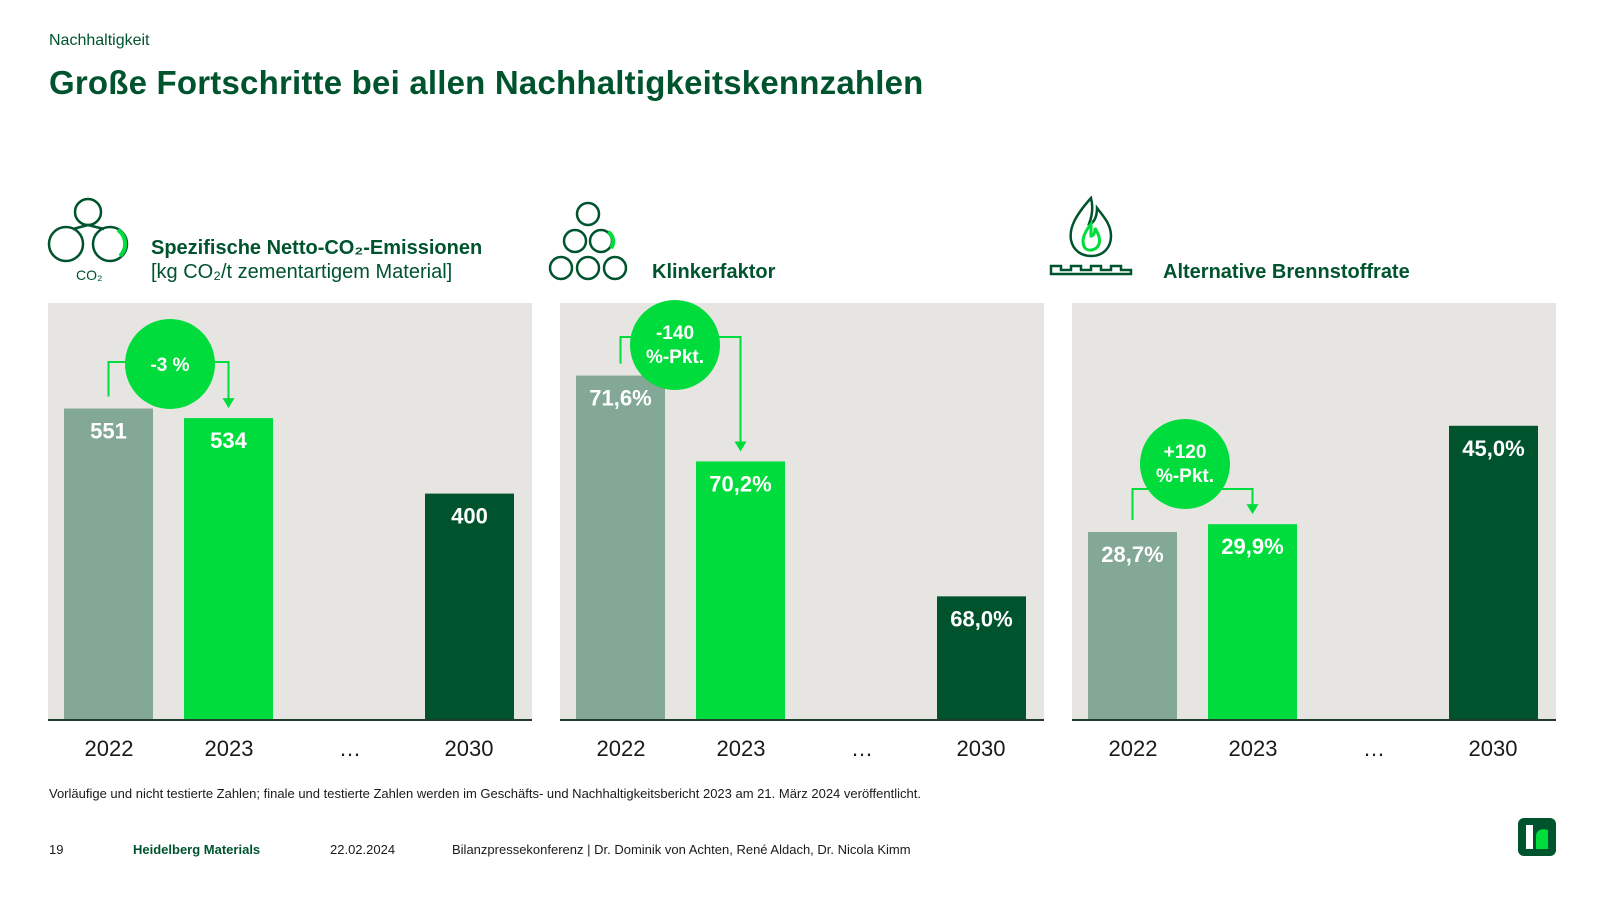 The image size is (1600, 898). Describe the element at coordinates (1253, 748) in the screenshot. I see `tick-label-2-1: 2023` at that location.